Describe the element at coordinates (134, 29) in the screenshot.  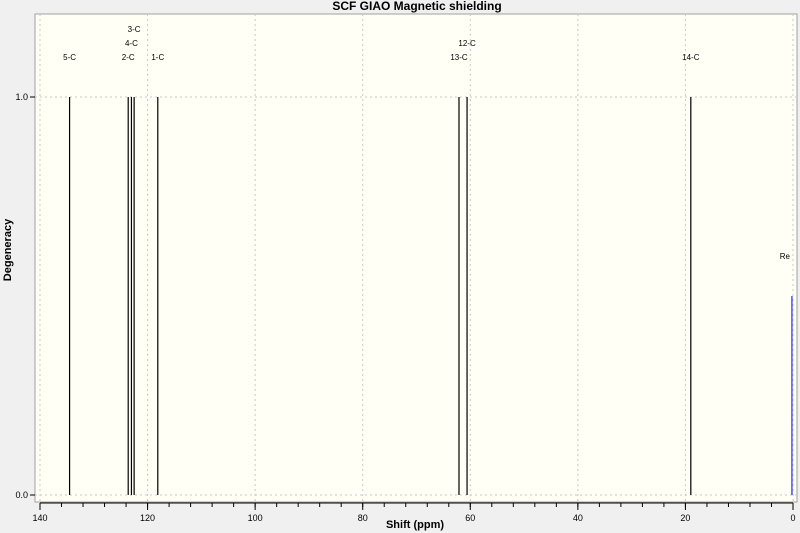
I see `peak-label: 3-C` at that location.